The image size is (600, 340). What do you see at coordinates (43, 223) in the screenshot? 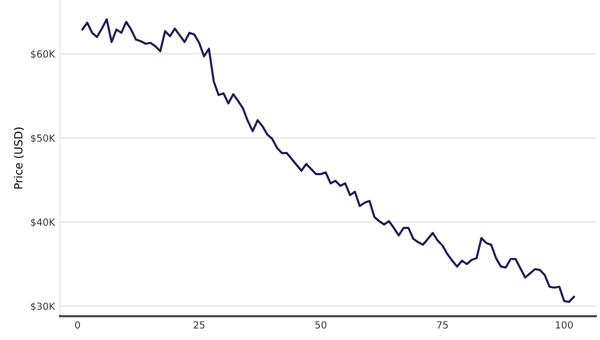
I see `y-tick-label: $40K` at bounding box center [43, 223].